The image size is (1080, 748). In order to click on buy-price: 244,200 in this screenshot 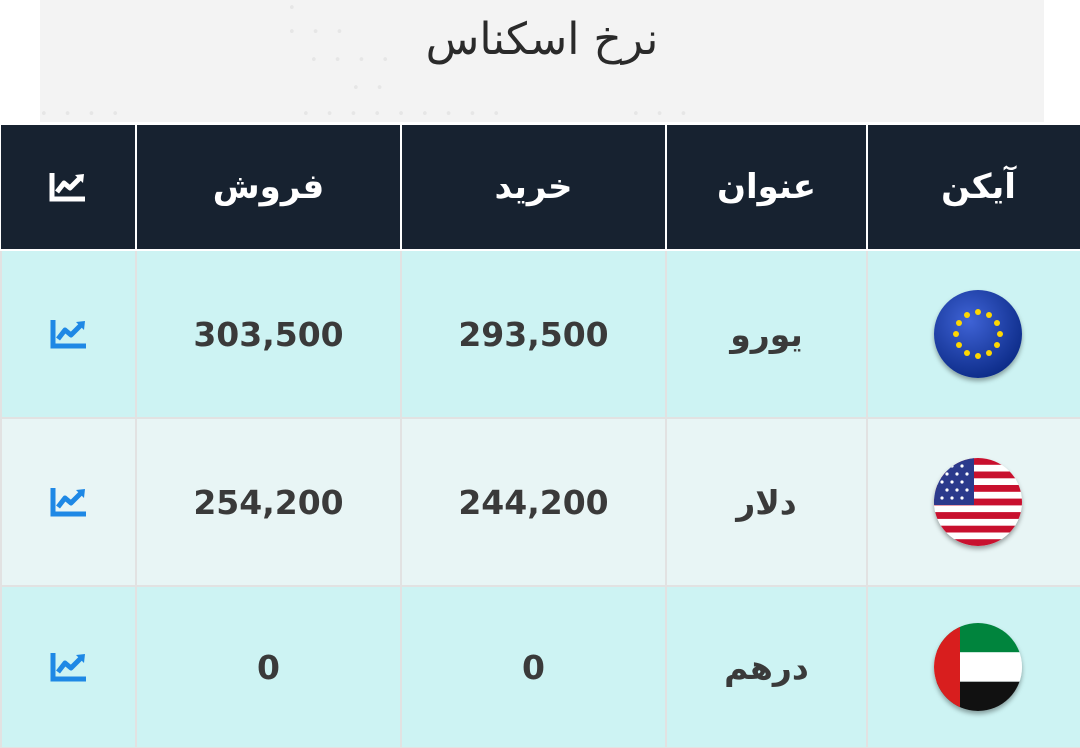, I will do `click(533, 502)`.